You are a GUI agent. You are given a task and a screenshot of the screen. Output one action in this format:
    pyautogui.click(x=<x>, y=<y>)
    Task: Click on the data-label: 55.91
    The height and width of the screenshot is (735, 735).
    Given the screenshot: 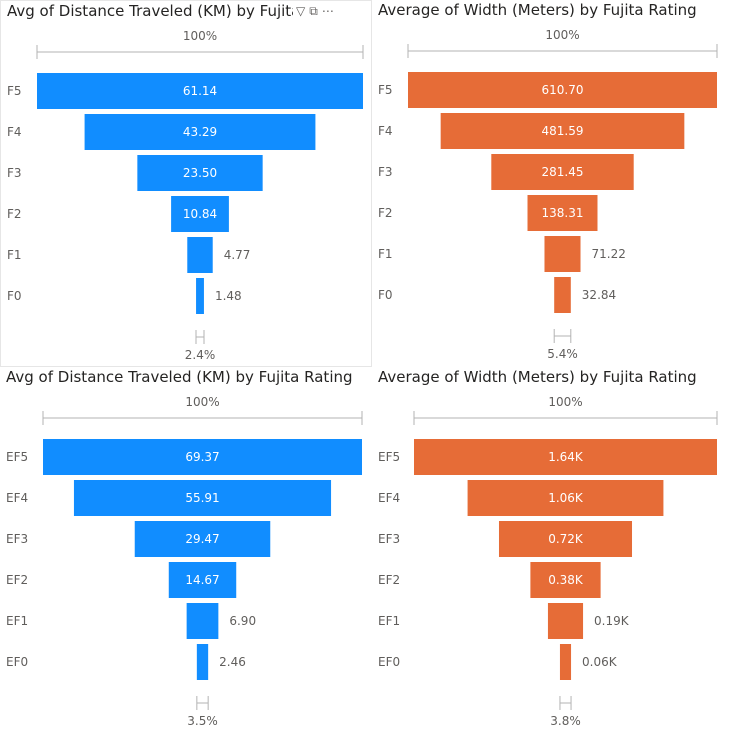 What is the action you would take?
    pyautogui.click(x=202, y=498)
    